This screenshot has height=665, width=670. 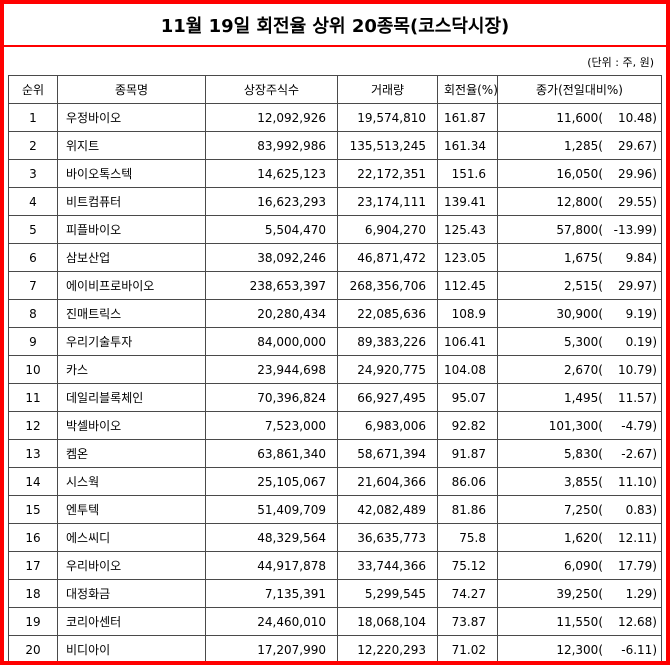 I want to click on close-price: 5,830(, so click(x=583, y=453).